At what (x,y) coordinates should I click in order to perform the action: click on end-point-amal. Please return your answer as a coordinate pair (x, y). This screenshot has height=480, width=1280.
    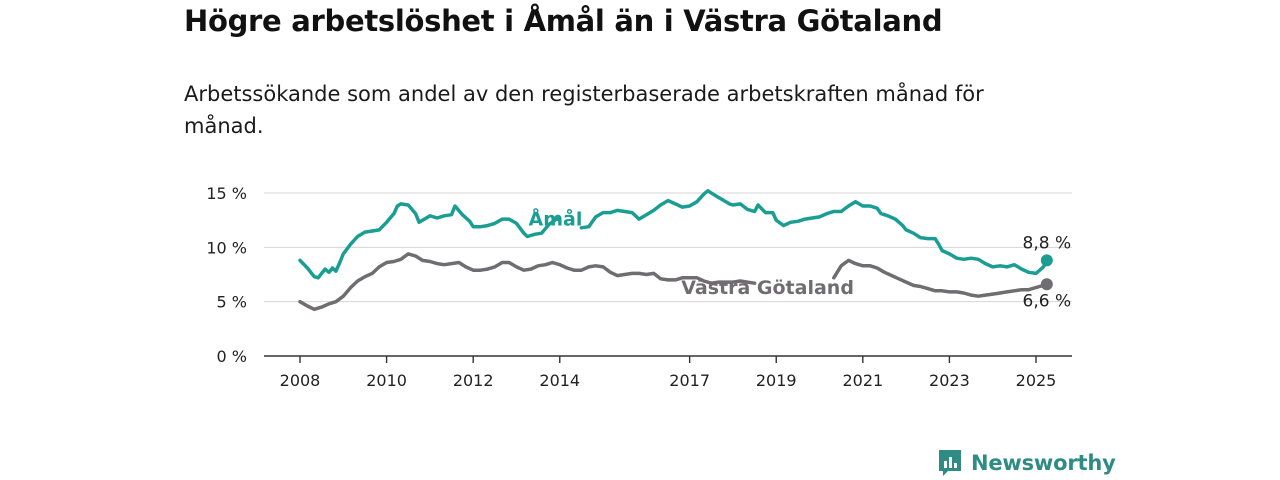
    Looking at the image, I should click on (1046, 260).